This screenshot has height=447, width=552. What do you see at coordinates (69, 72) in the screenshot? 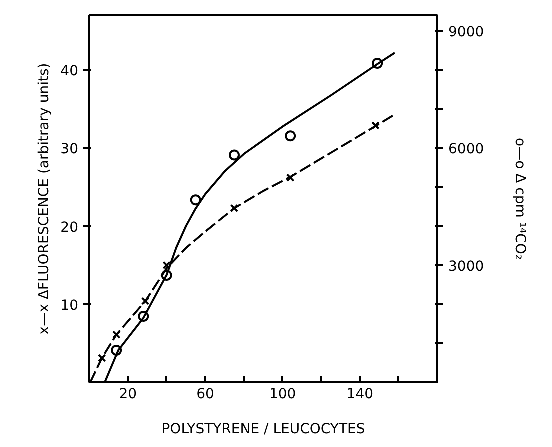
I see `y-tick-label: 40` at bounding box center [69, 72].